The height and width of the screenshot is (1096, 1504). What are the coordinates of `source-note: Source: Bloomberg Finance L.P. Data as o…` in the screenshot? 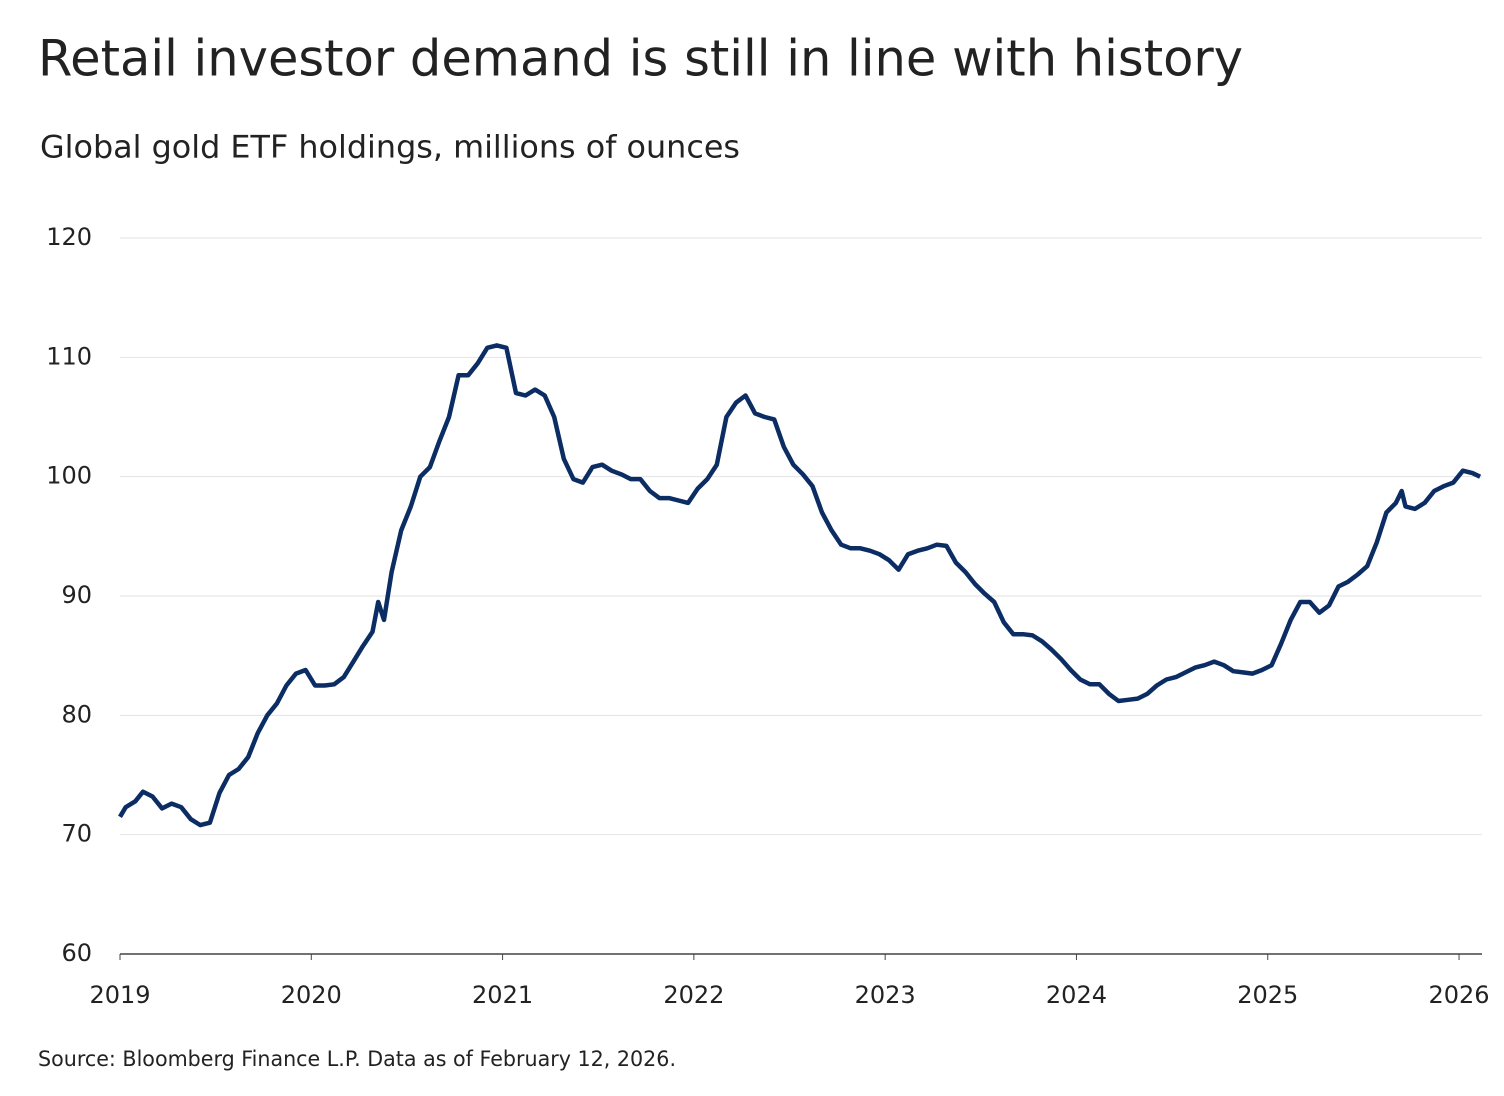 It's located at (357, 1059).